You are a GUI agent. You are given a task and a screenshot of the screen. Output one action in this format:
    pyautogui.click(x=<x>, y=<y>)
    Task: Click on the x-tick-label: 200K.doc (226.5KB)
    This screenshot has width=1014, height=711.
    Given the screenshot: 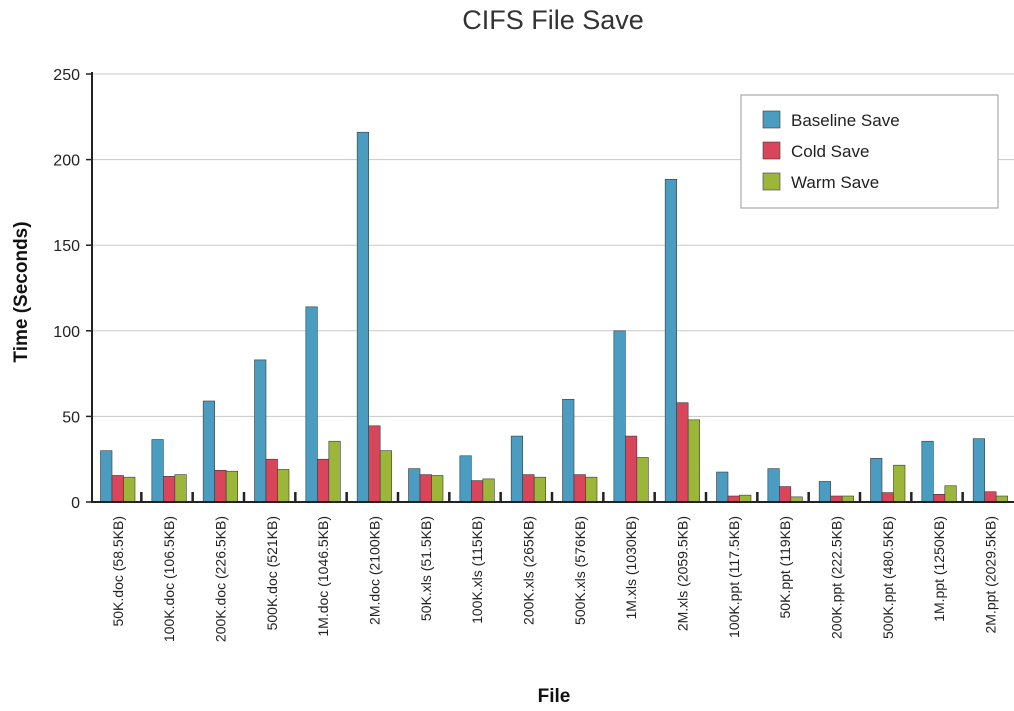 What is the action you would take?
    pyautogui.click(x=220, y=579)
    